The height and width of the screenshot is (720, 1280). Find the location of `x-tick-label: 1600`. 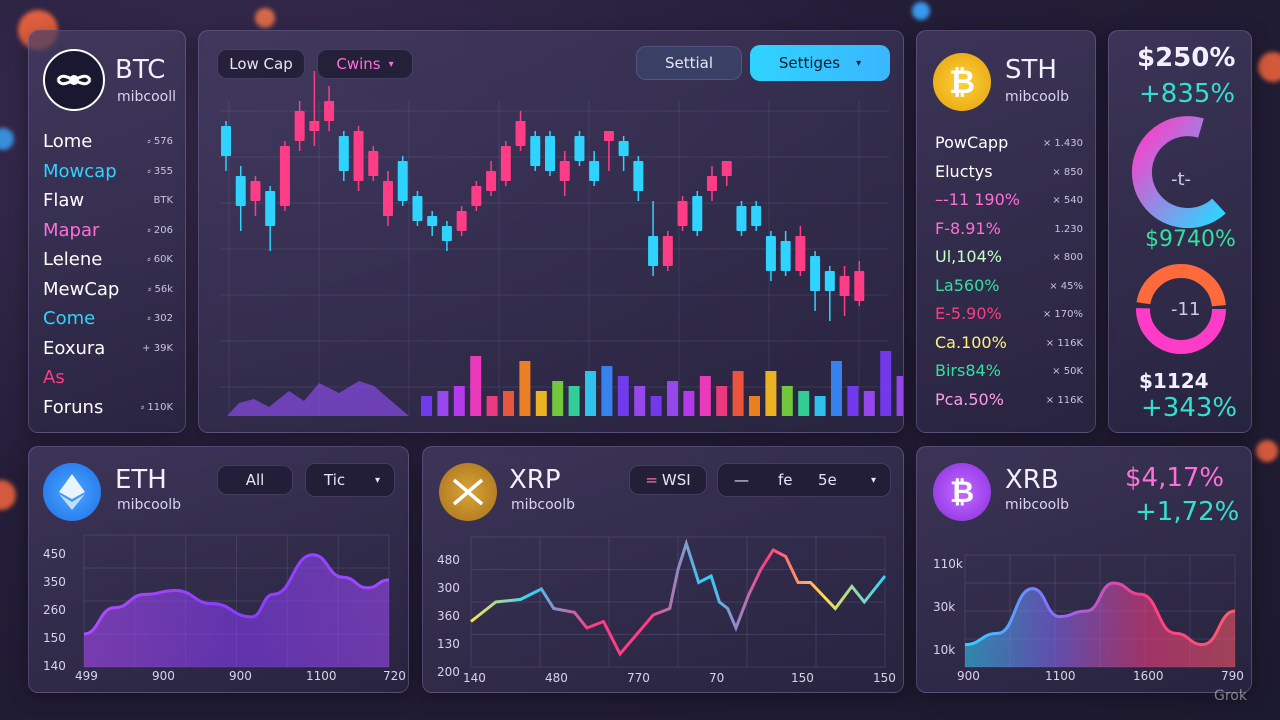

x-tick-label: 1600 is located at coordinates (1148, 676).